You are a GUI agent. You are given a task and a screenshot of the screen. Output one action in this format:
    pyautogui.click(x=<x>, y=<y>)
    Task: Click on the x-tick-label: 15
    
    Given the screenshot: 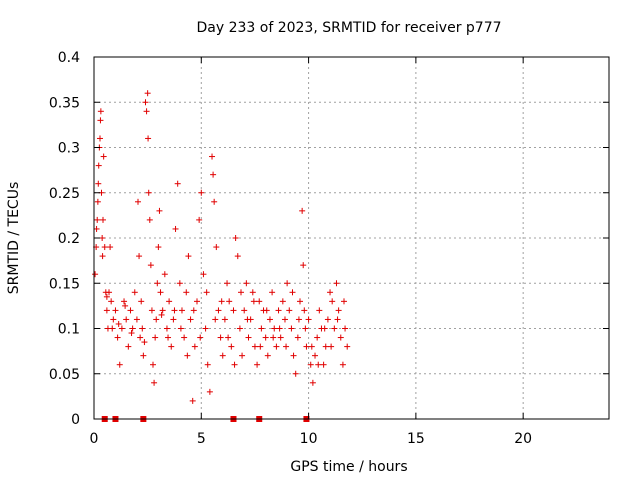 What is the action you would take?
    pyautogui.click(x=416, y=439)
    